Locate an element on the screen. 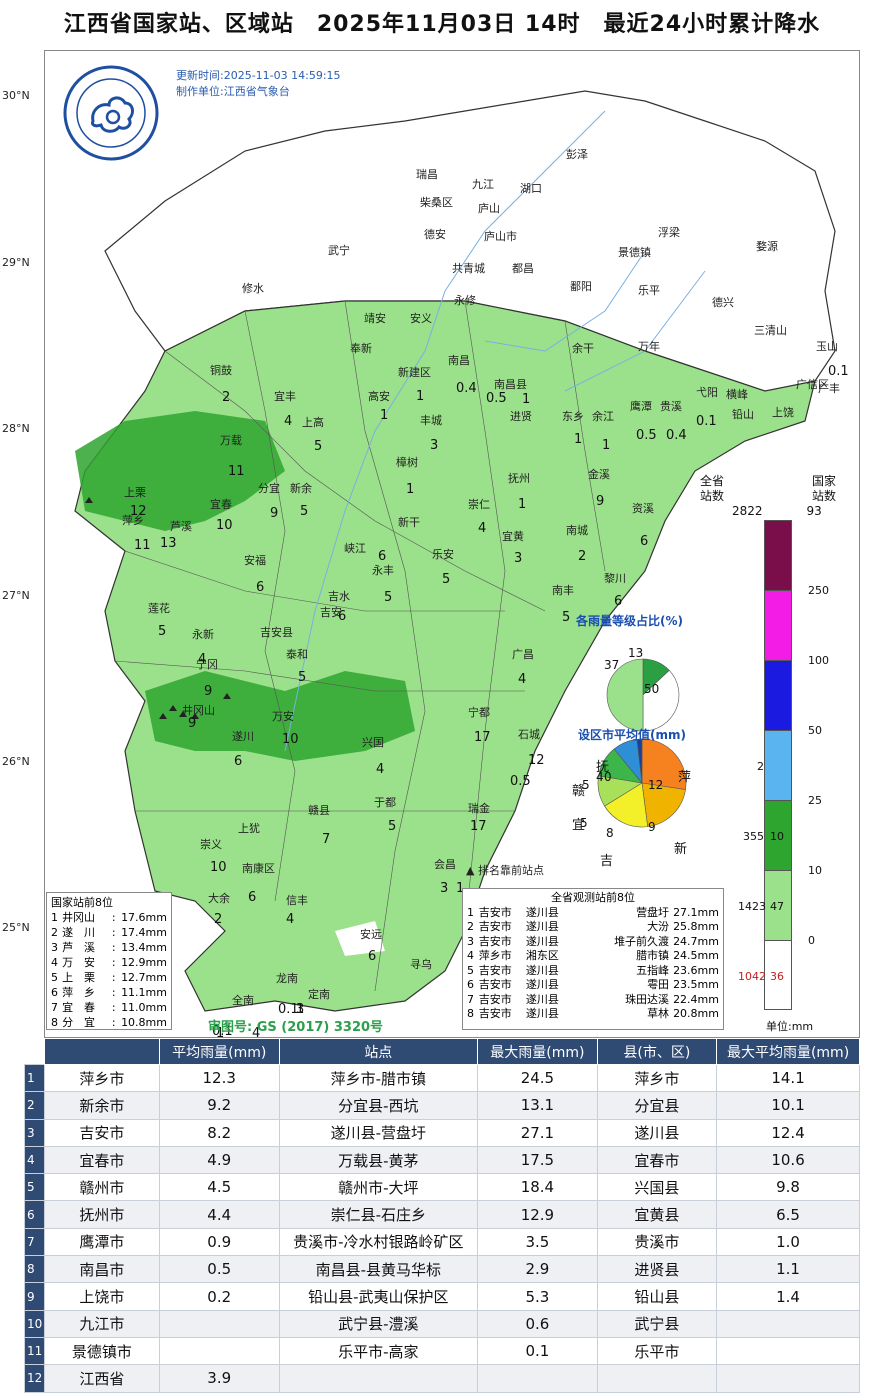  table-cell-county-avg is located at coordinates (788, 1323).